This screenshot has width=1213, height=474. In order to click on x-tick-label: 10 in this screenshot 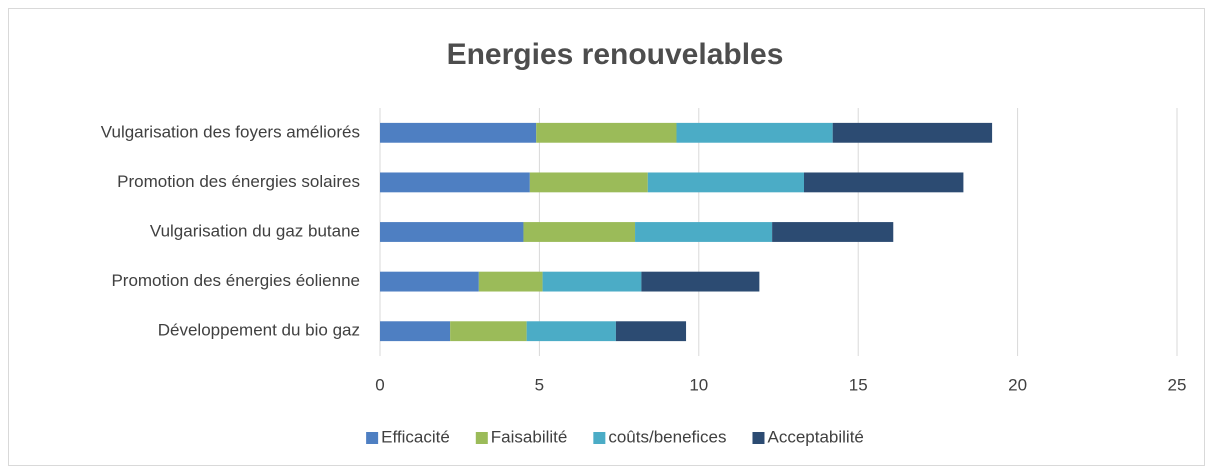, I will do `click(698, 384)`.